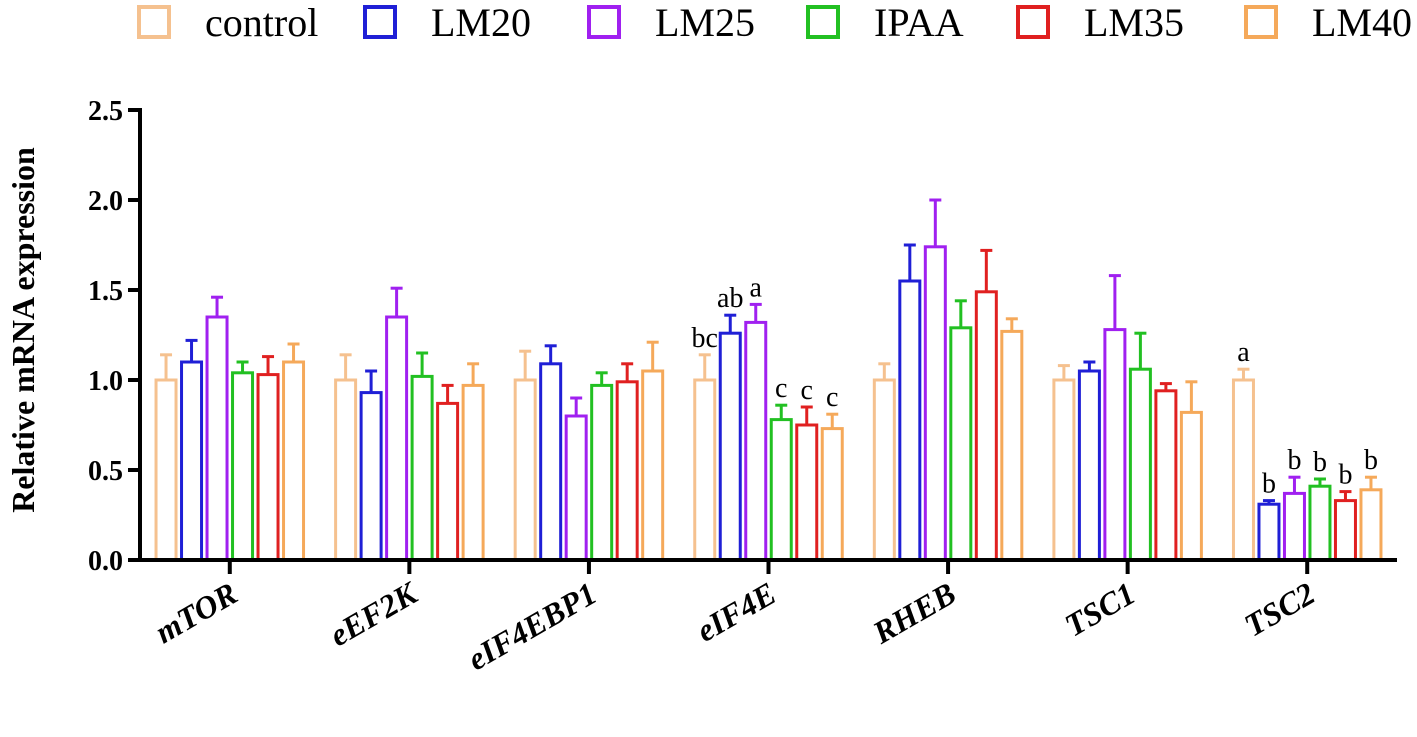 The height and width of the screenshot is (737, 1417). What do you see at coordinates (1279, 609) in the screenshot?
I see `category-label-TSC2: TSC2` at bounding box center [1279, 609].